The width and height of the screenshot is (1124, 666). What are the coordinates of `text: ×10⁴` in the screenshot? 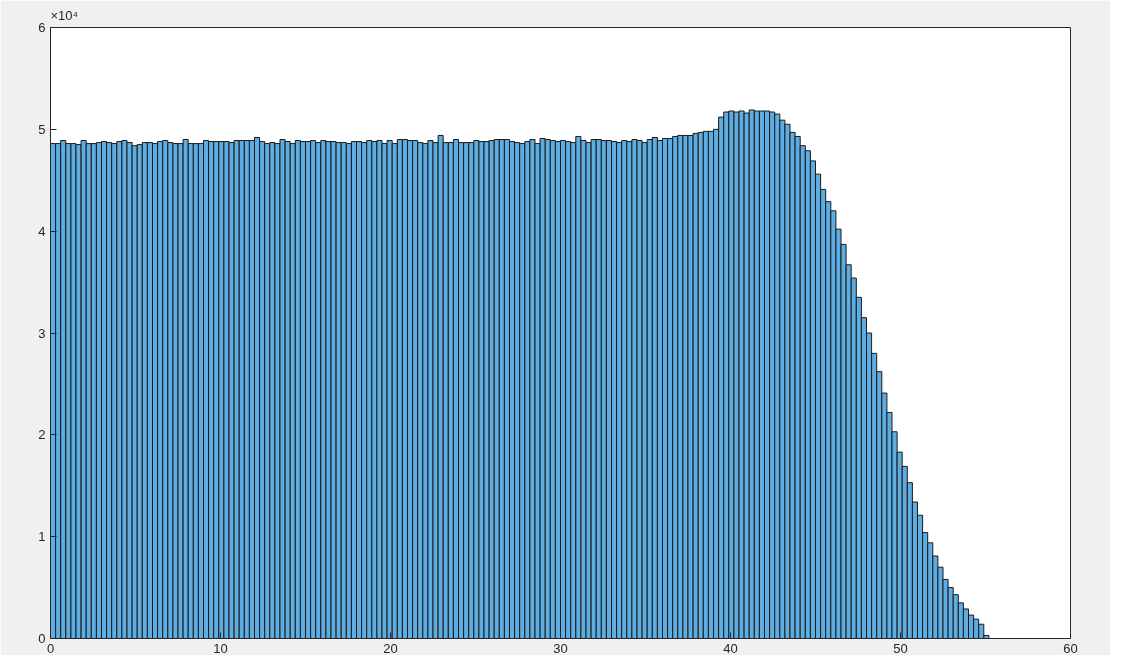 It's located at (64, 15).